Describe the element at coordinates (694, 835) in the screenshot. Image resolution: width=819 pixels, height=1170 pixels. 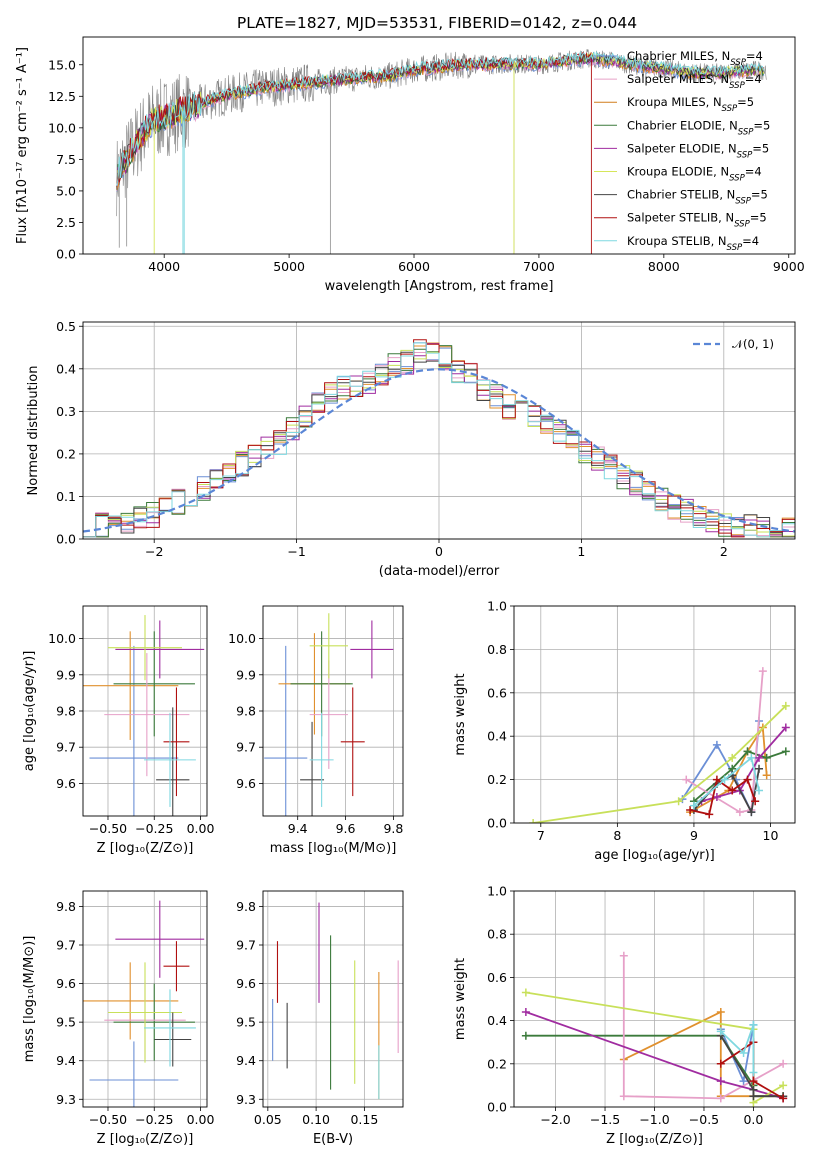
I see `x-tick-label: 9` at that location.